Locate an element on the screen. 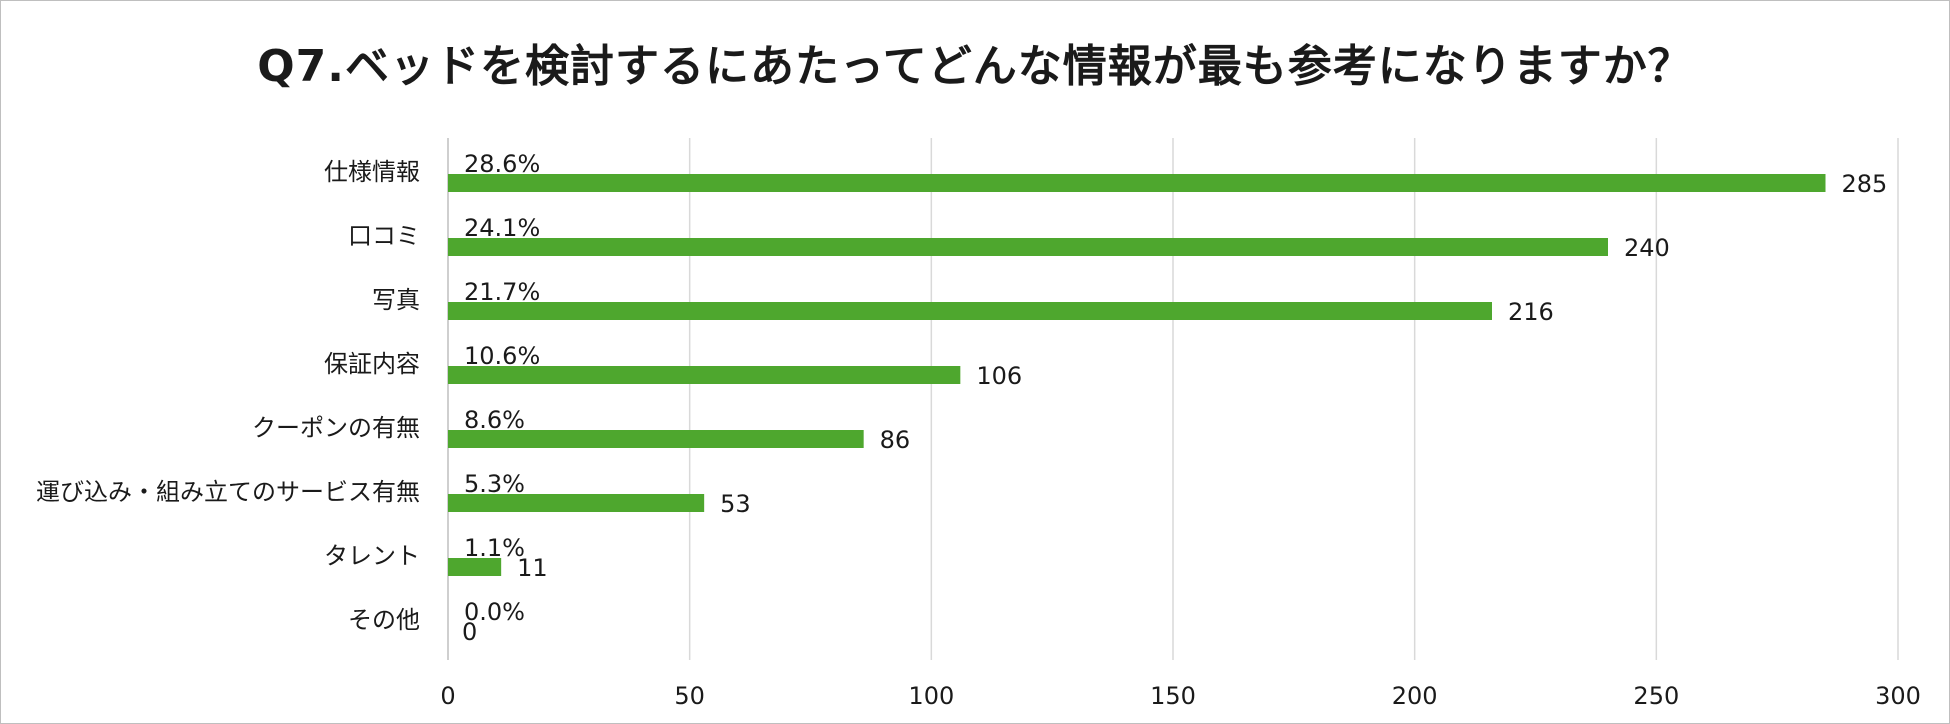 The image size is (1950, 724). percent-label: 0.0% is located at coordinates (494, 612).